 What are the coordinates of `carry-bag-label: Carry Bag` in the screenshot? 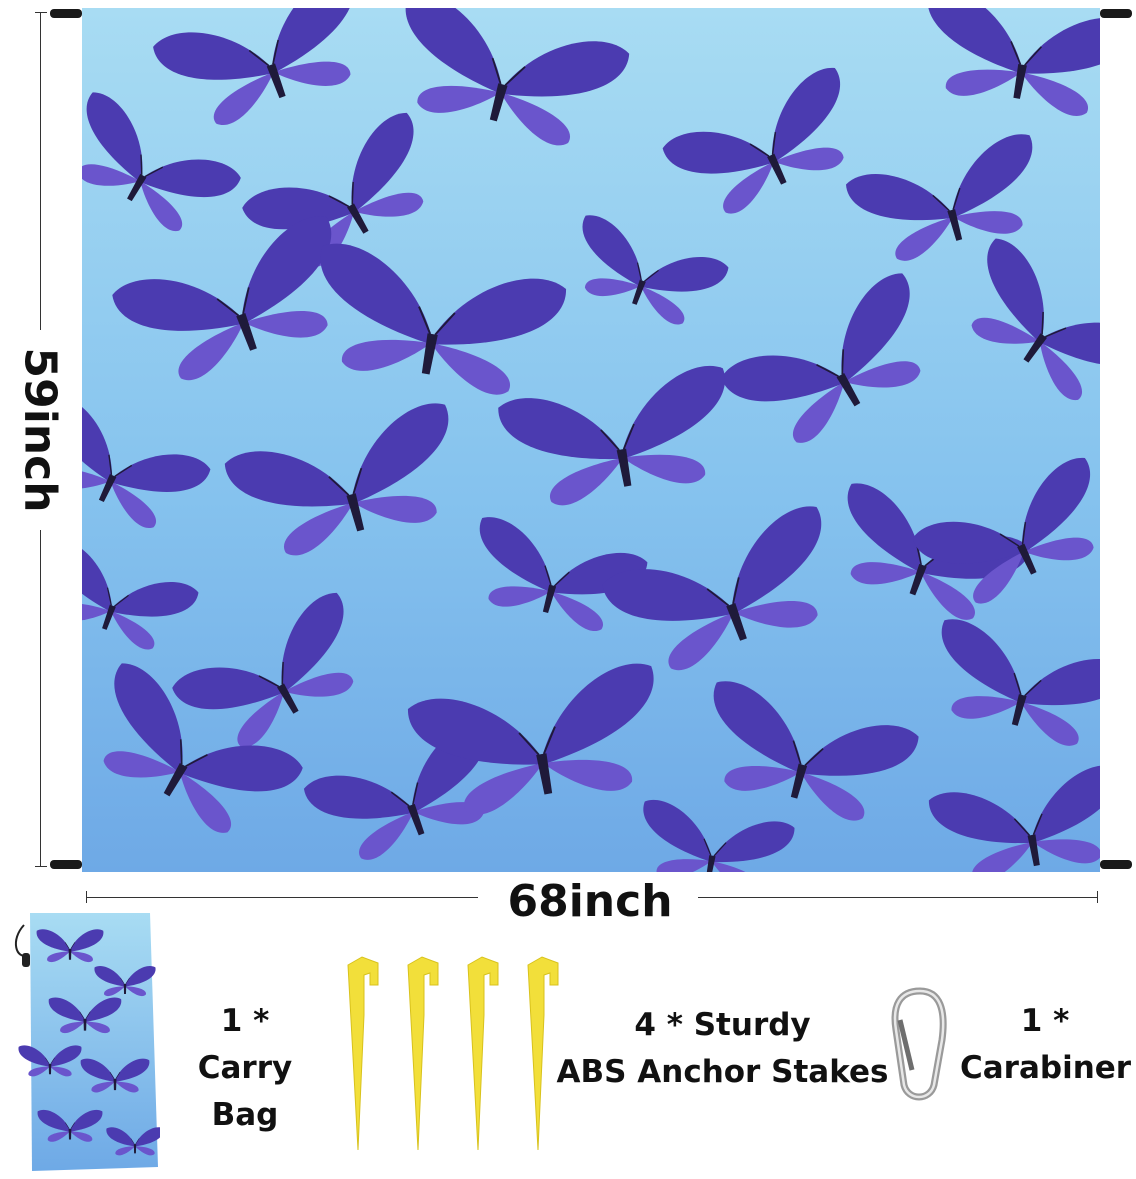 It's located at (245, 1091).